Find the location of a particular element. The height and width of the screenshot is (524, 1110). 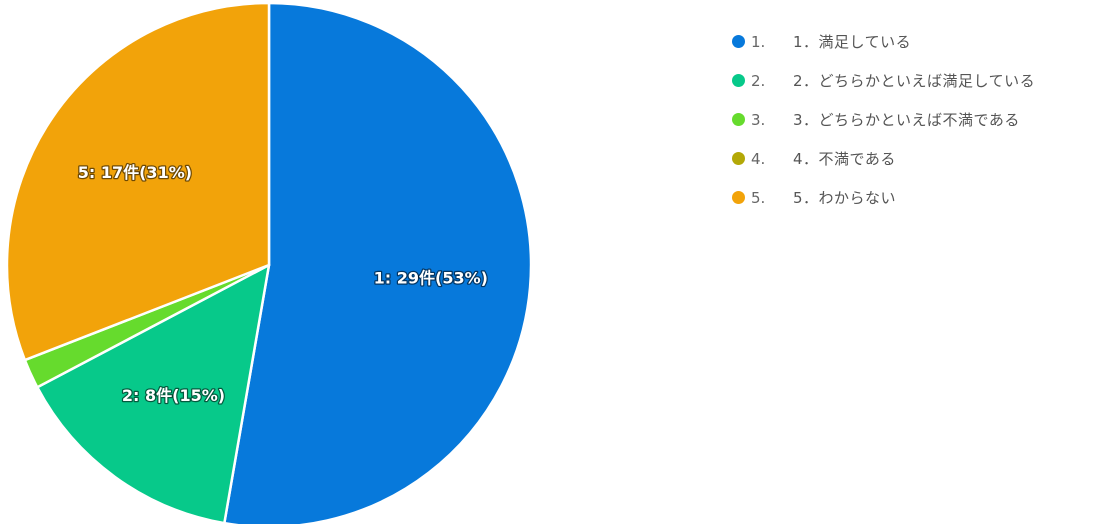

legend-item-3: 3. 3．どちらかといえば不満である is located at coordinates (883, 119).